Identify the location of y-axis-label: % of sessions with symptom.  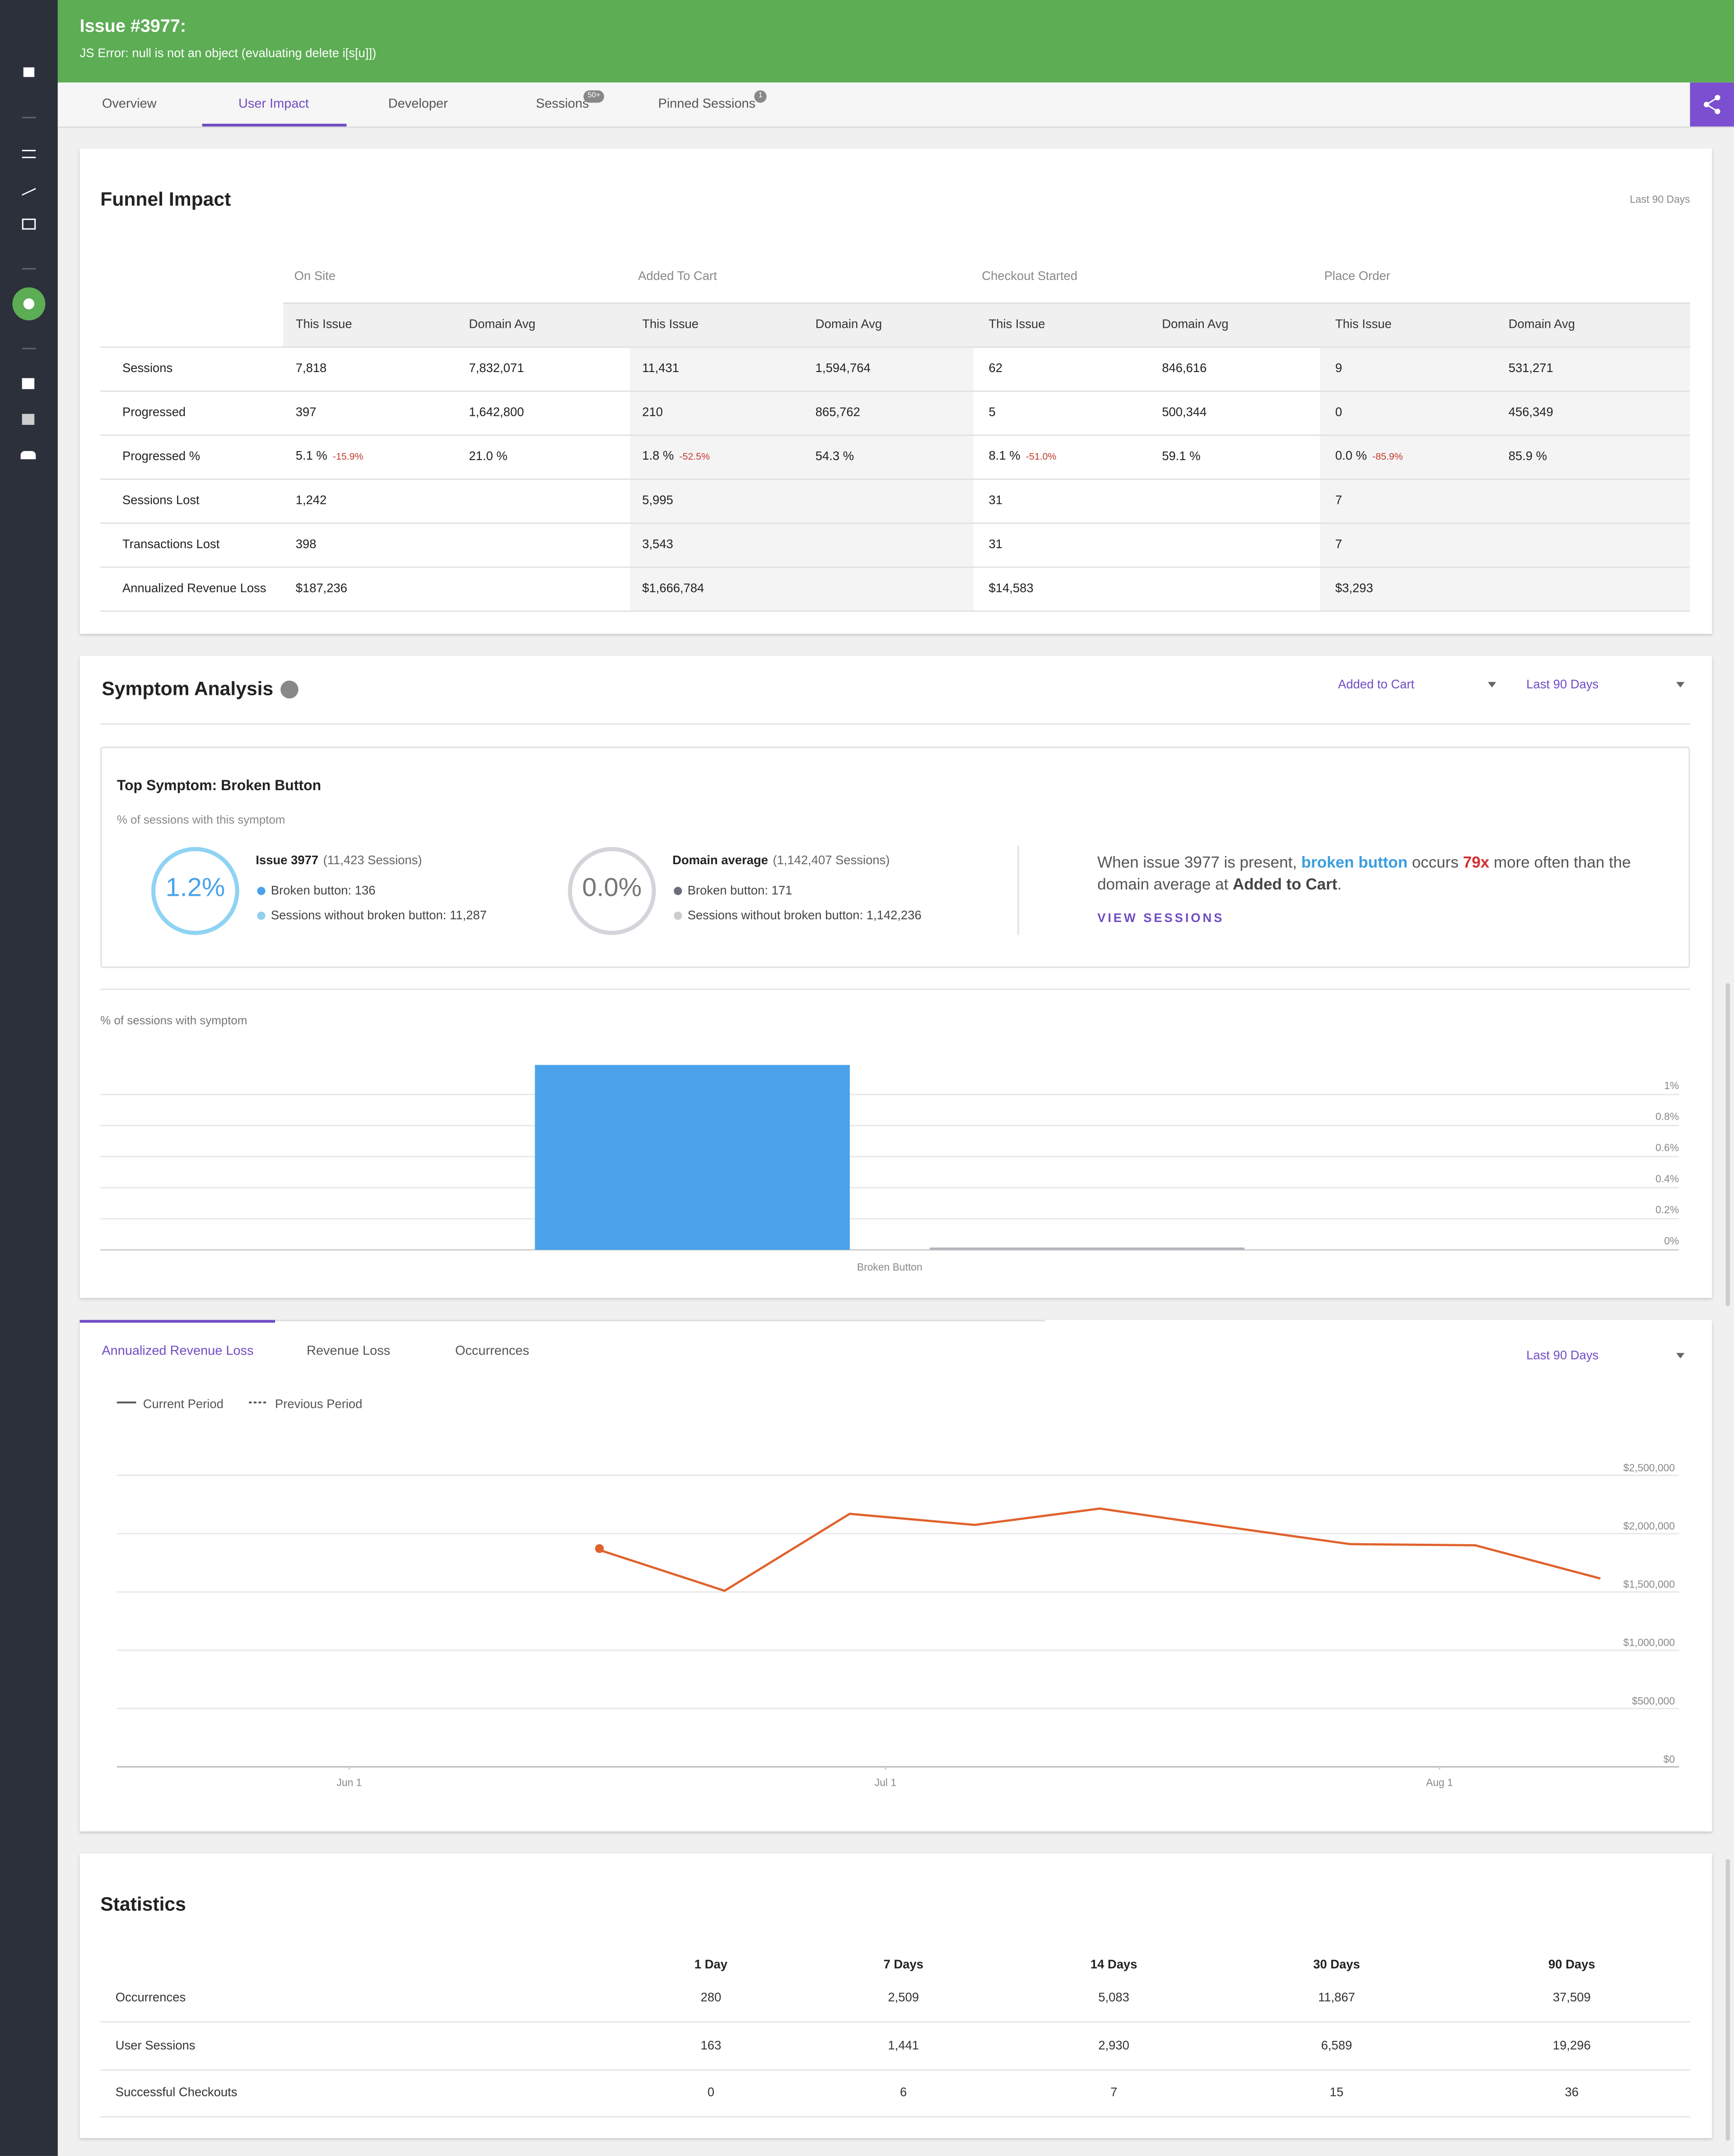
(173, 1020).